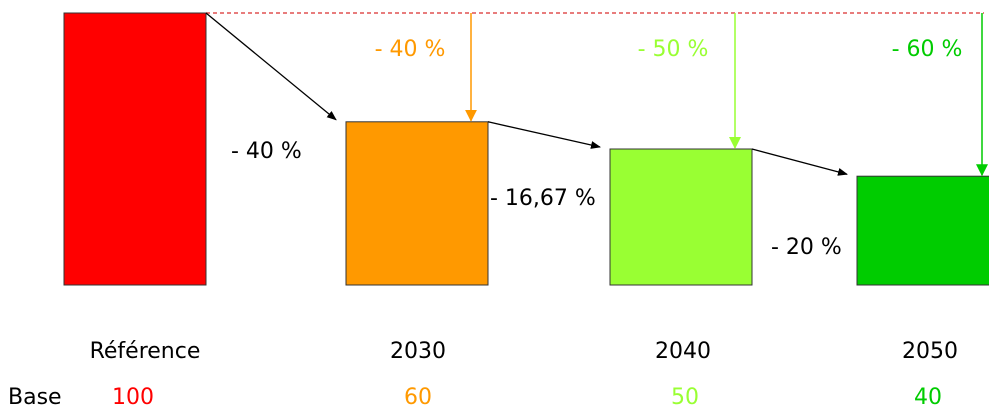  I want to click on base-row-label: Base, so click(35, 396).